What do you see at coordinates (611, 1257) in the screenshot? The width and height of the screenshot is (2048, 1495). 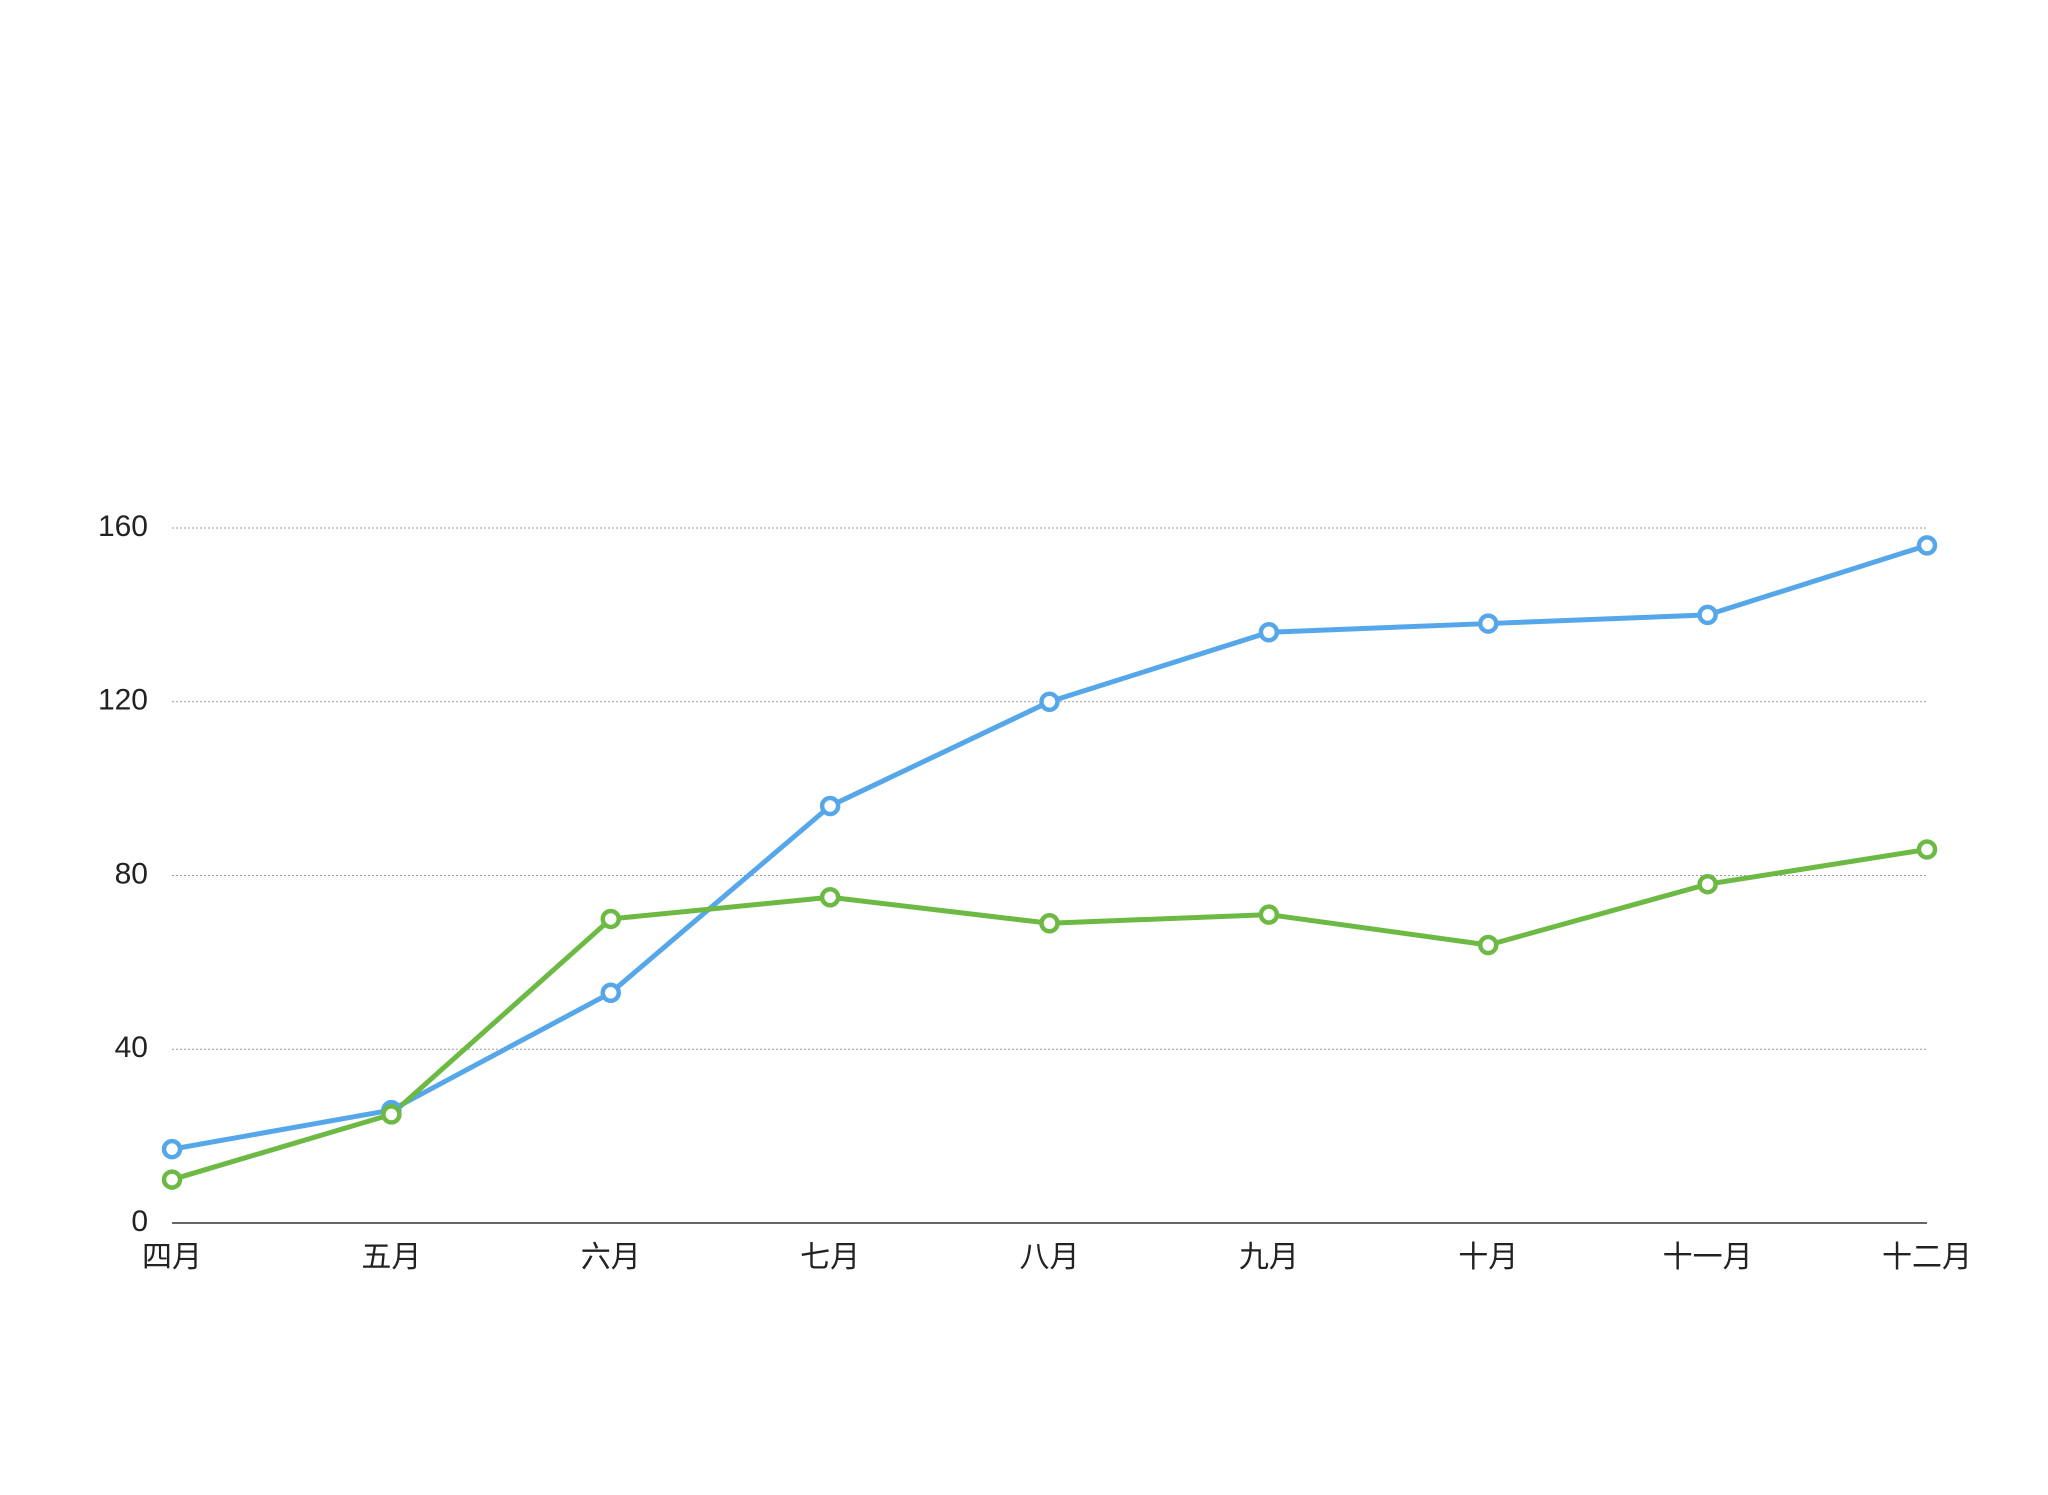 I see `x-tick-label: 六月` at bounding box center [611, 1257].